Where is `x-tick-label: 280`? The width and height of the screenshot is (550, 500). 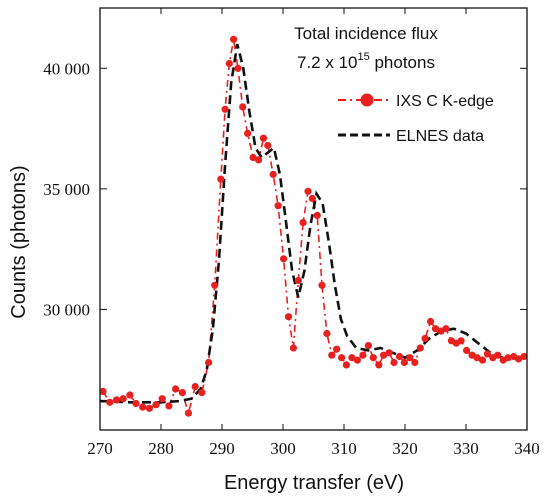
x-tick-label: 280 is located at coordinates (161, 448).